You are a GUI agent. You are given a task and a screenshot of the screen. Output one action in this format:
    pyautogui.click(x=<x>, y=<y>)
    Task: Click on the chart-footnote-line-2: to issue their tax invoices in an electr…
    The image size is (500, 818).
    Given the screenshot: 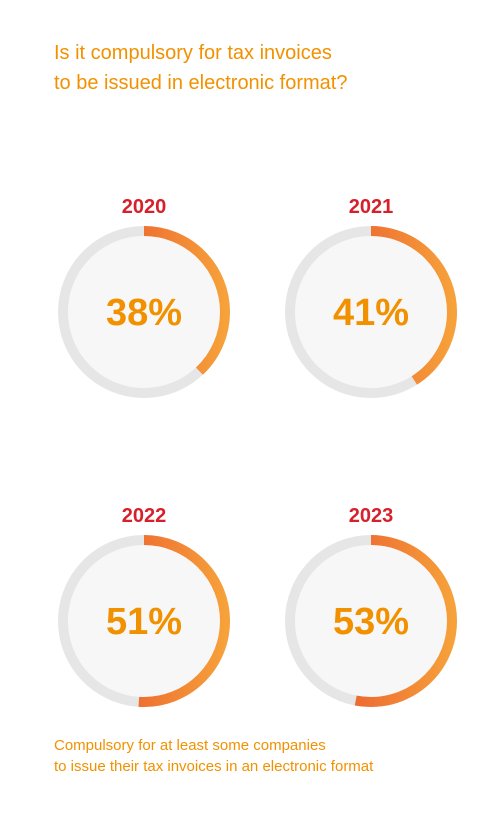 What is the action you would take?
    pyautogui.click(x=214, y=766)
    